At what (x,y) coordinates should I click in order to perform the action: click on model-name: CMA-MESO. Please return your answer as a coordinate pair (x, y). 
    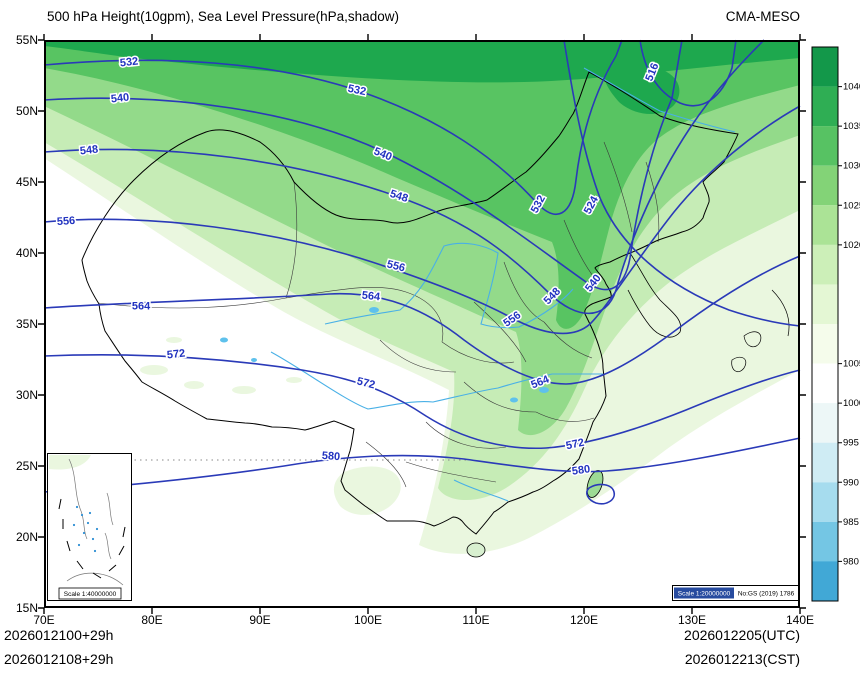
    Looking at the image, I should click on (762, 16).